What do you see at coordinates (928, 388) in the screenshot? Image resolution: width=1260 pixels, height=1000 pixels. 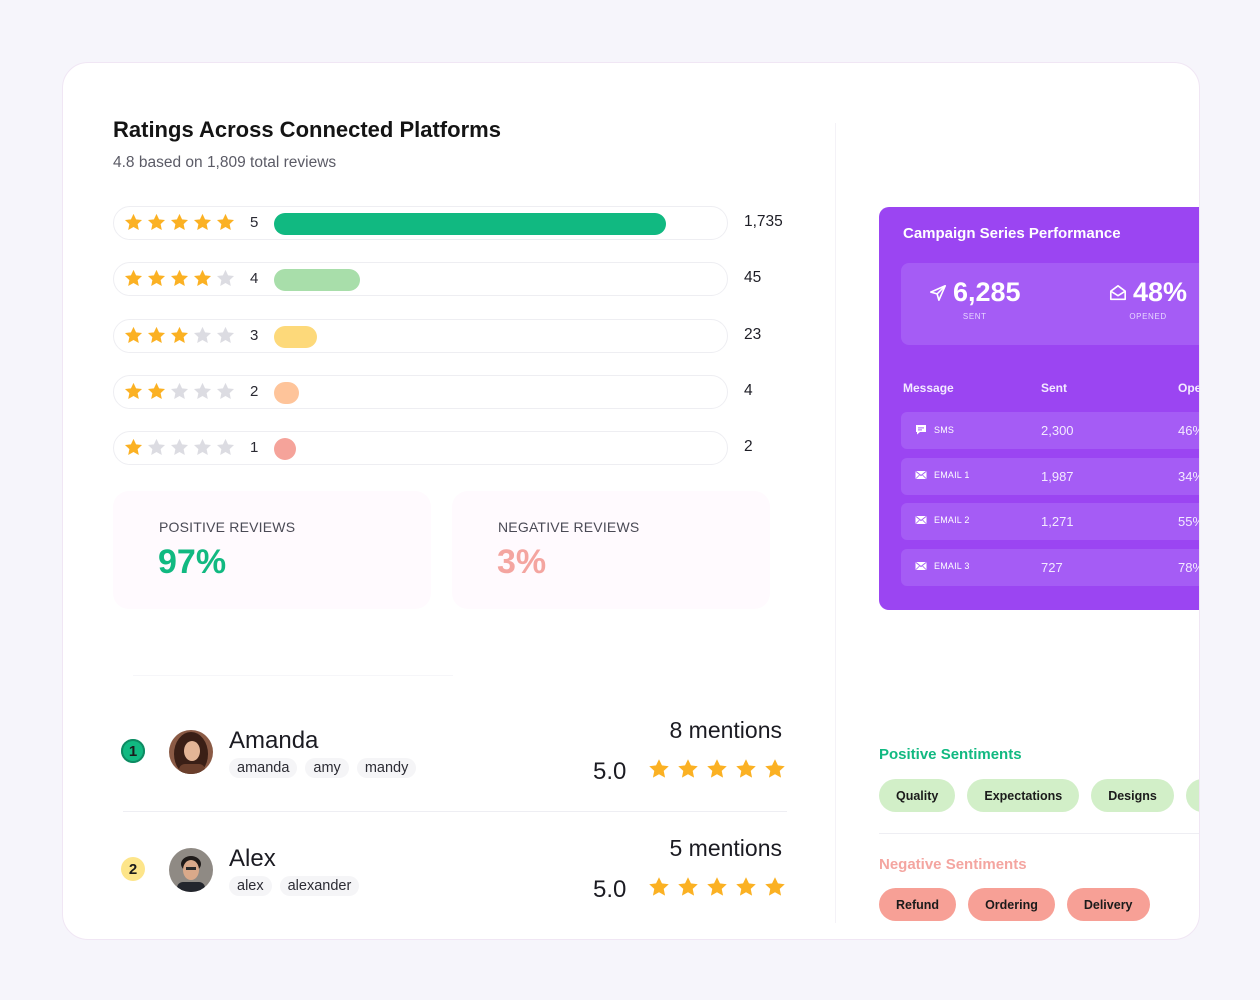 I see `column-header-message: Message` at bounding box center [928, 388].